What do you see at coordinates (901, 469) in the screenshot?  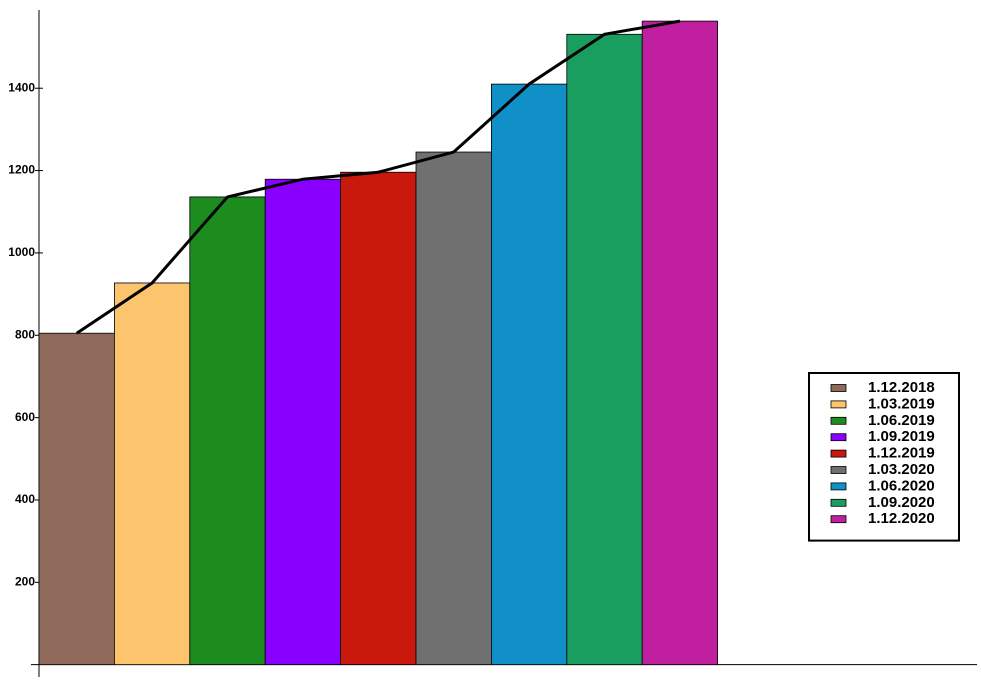 I see `legend-label: 1.03.2020` at bounding box center [901, 469].